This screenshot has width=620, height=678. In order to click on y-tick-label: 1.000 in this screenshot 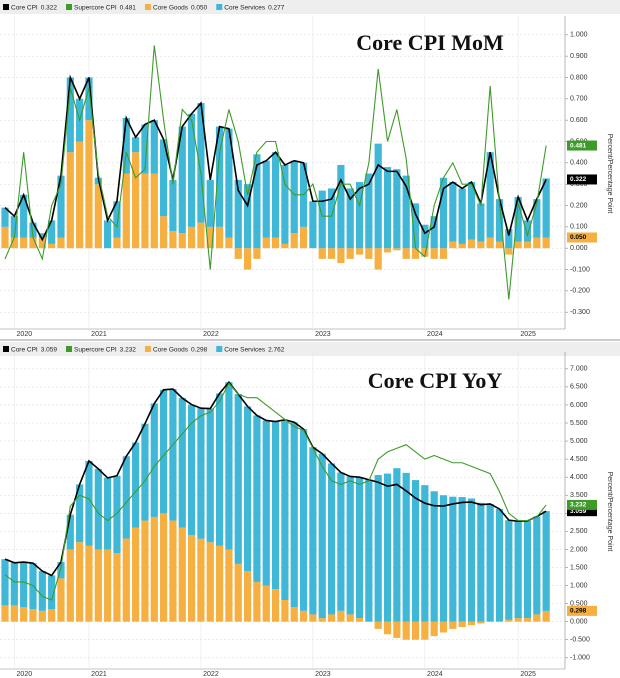, I will do `click(579, 585)`.